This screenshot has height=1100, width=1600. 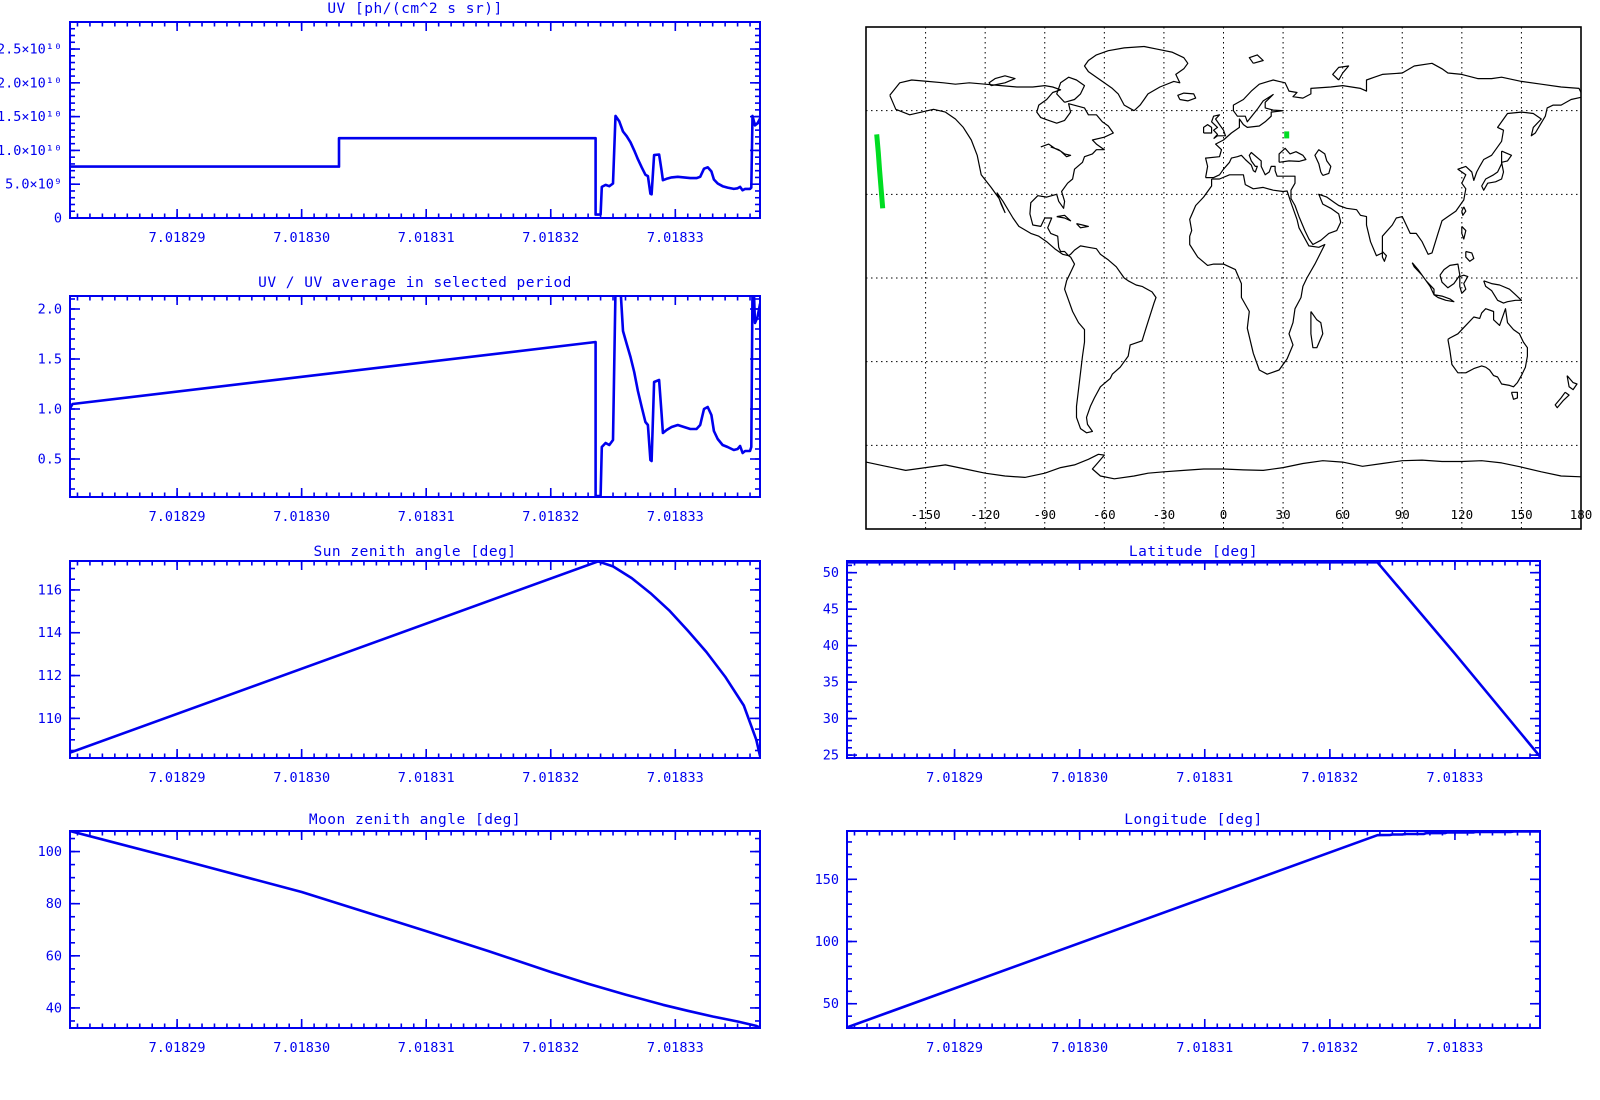 I want to click on moon-zenith-plot-title: Moon zenith angle [deg], so click(x=415, y=820).